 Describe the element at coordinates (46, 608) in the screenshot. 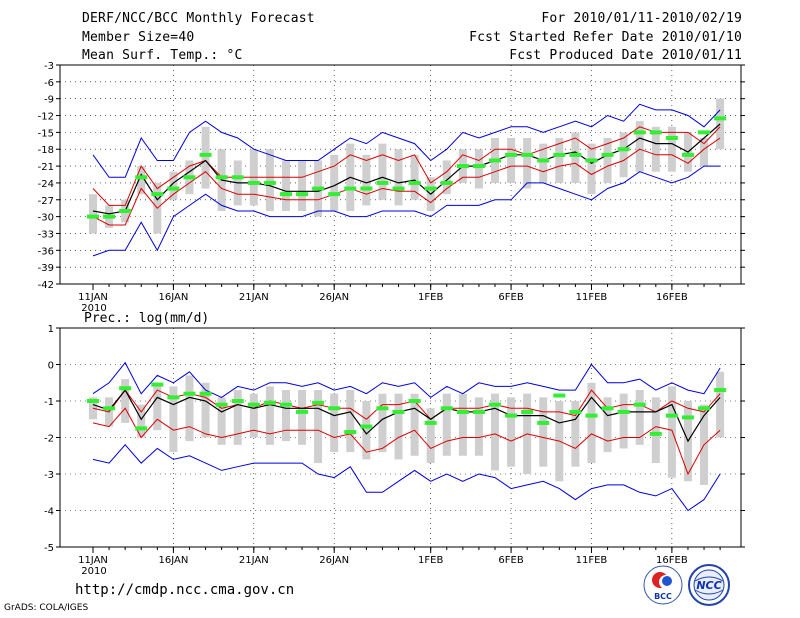

I see `grads-credit: GrADS: COLA/IGES` at that location.